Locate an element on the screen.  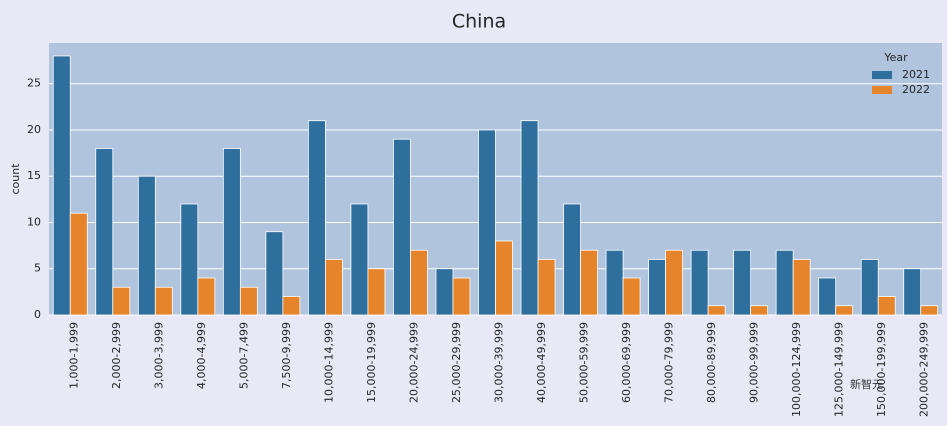
x-tick-label: 70,000-79,999 is located at coordinates (669, 362).